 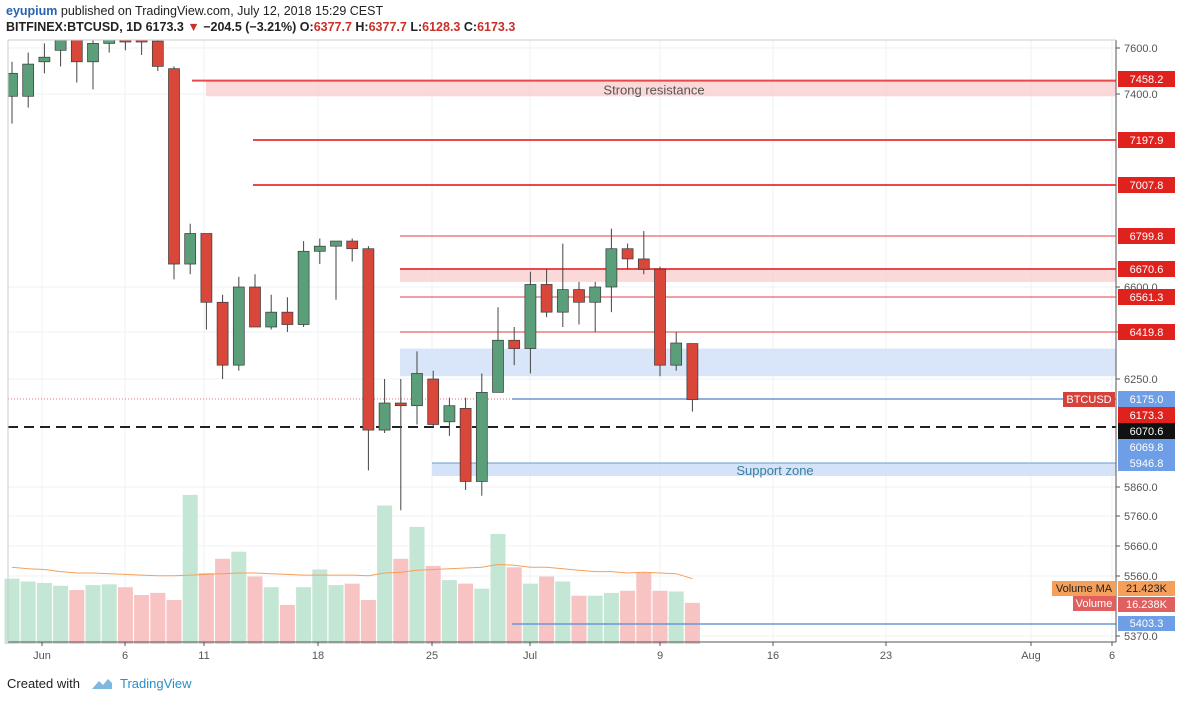 I want to click on close-label: C:, so click(x=470, y=27).